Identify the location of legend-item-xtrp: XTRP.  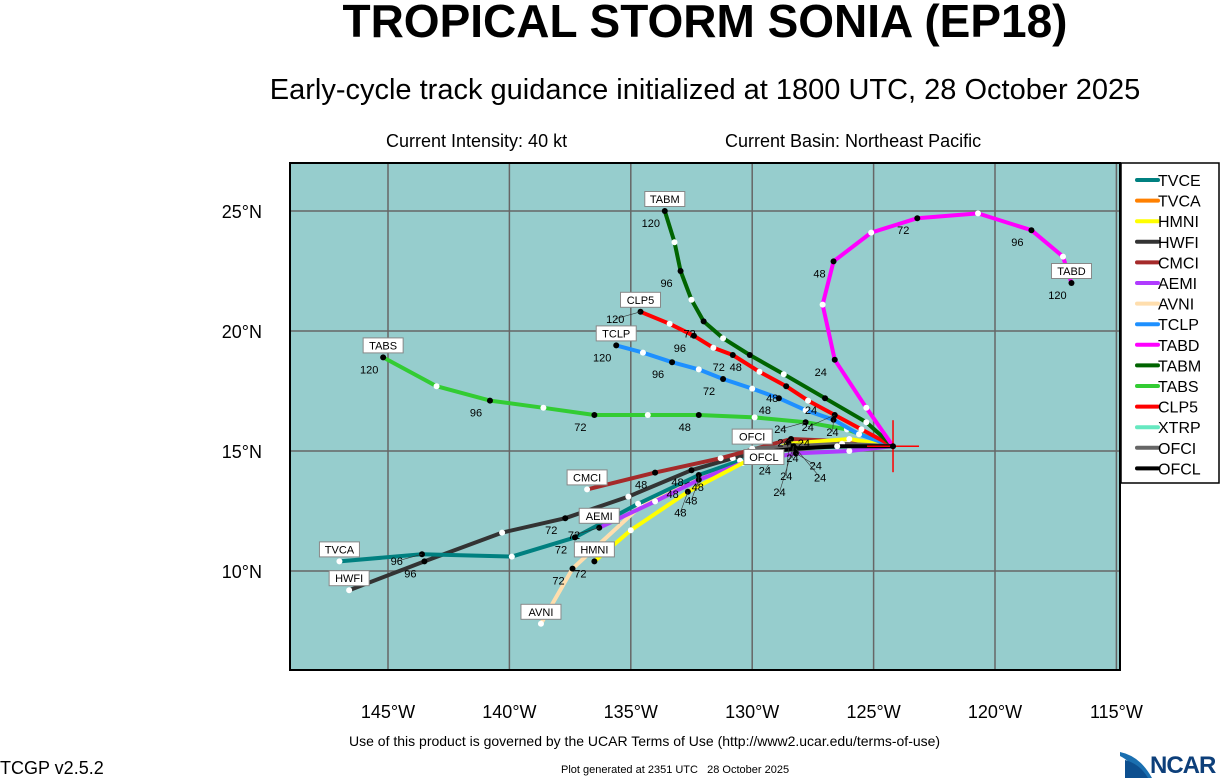
(1168, 428).